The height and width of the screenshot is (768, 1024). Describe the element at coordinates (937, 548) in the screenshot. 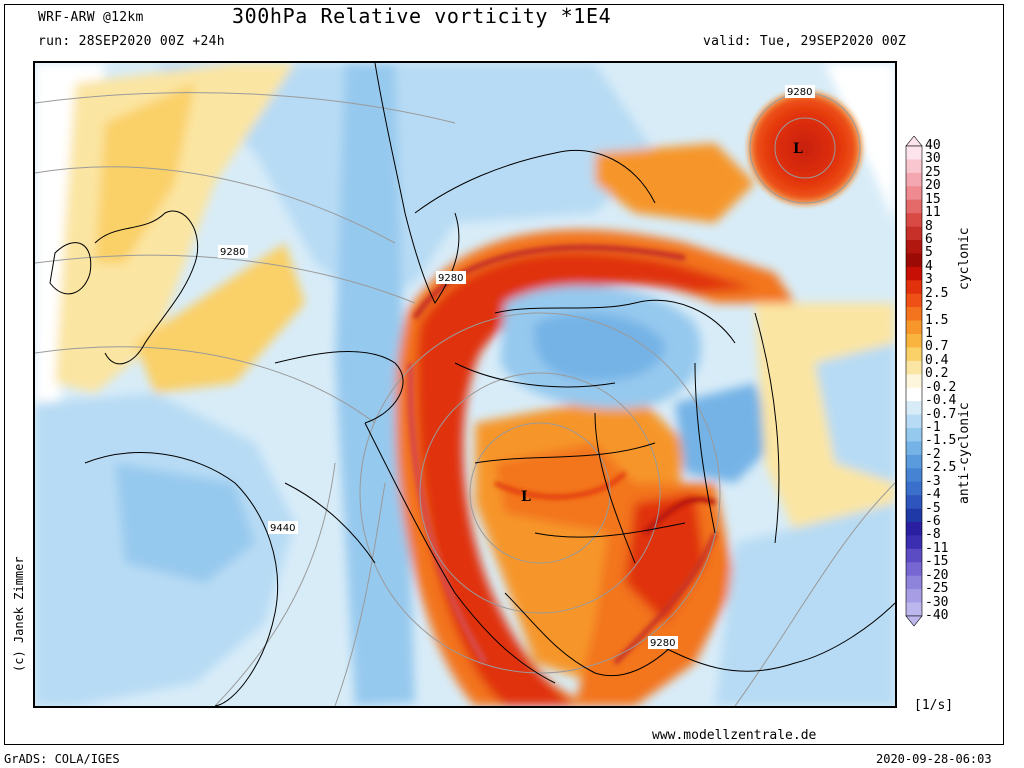

I see `colorbar-tick-label: -11` at that location.